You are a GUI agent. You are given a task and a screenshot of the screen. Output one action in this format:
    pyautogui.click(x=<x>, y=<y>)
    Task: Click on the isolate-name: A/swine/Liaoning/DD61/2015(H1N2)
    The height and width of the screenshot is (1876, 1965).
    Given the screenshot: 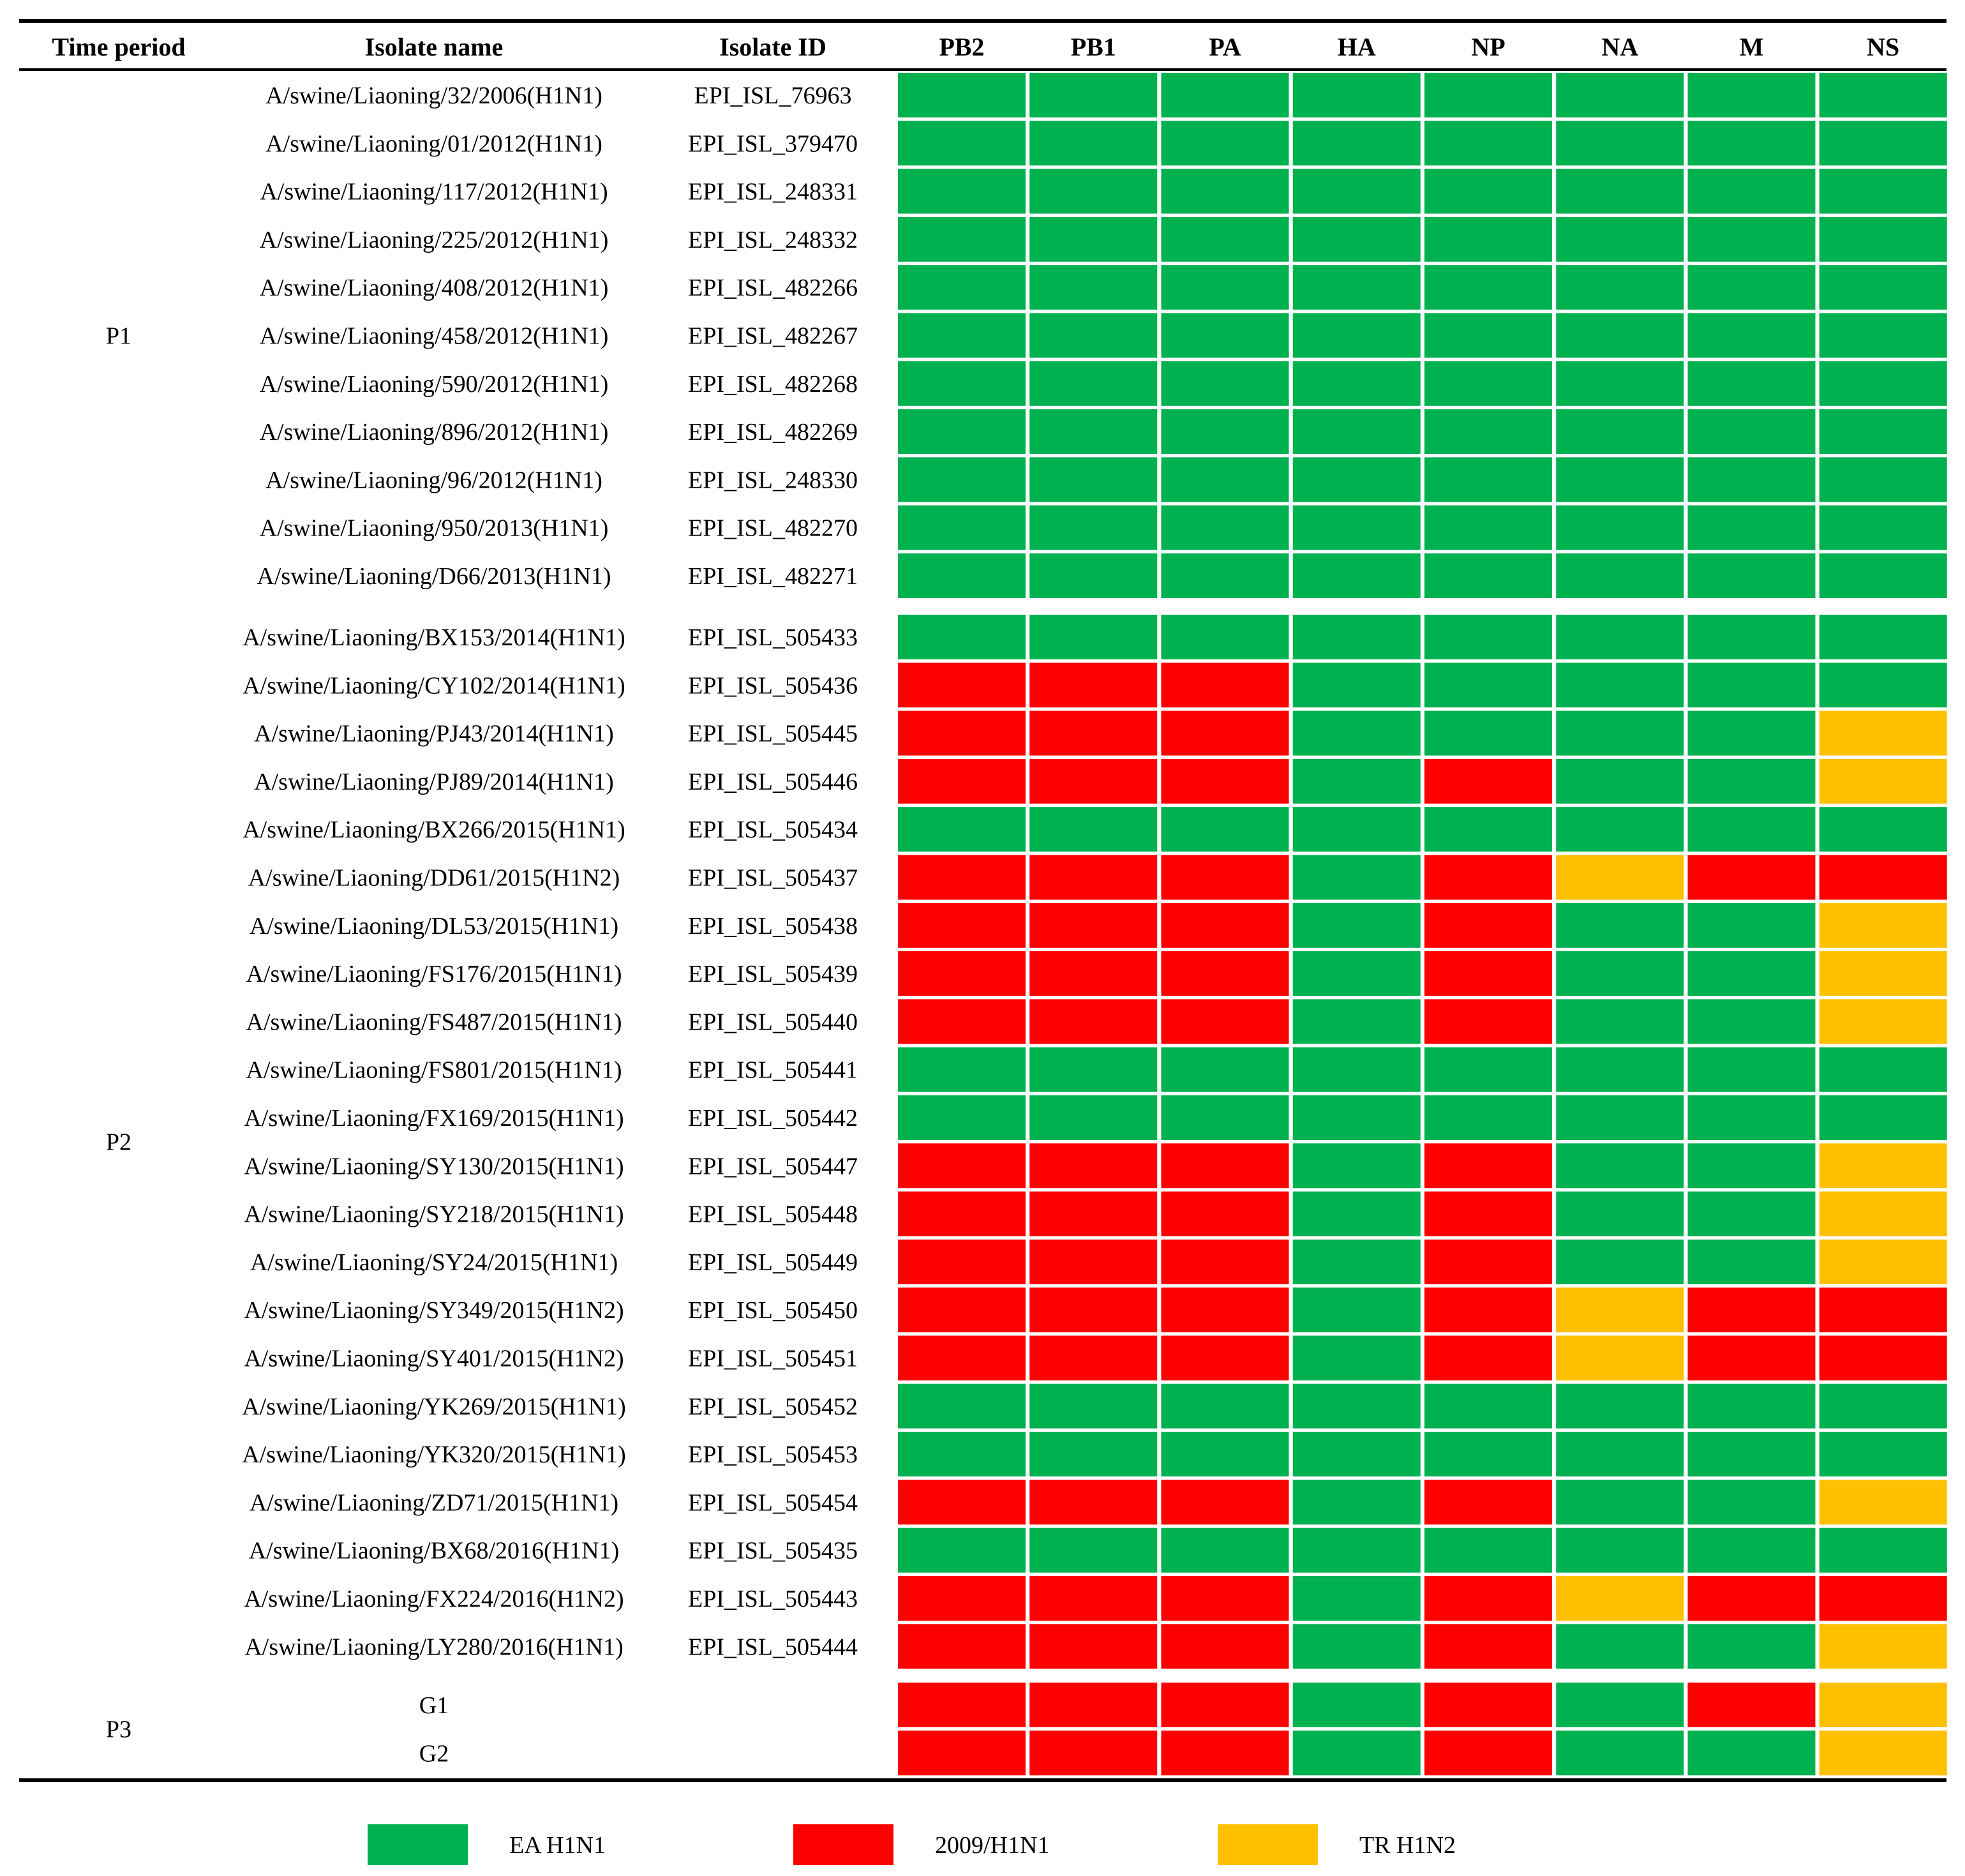 What is the action you would take?
    pyautogui.click(x=434, y=879)
    